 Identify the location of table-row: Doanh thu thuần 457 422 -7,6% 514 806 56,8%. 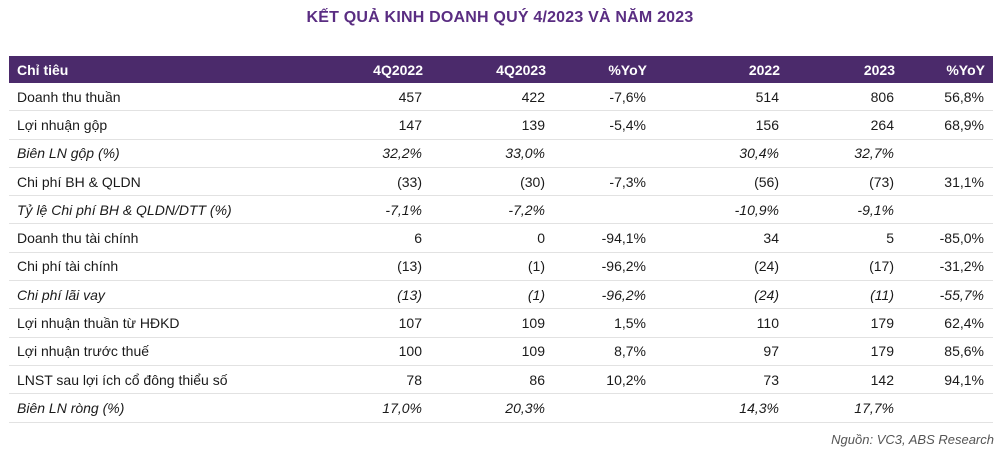
(501, 97).